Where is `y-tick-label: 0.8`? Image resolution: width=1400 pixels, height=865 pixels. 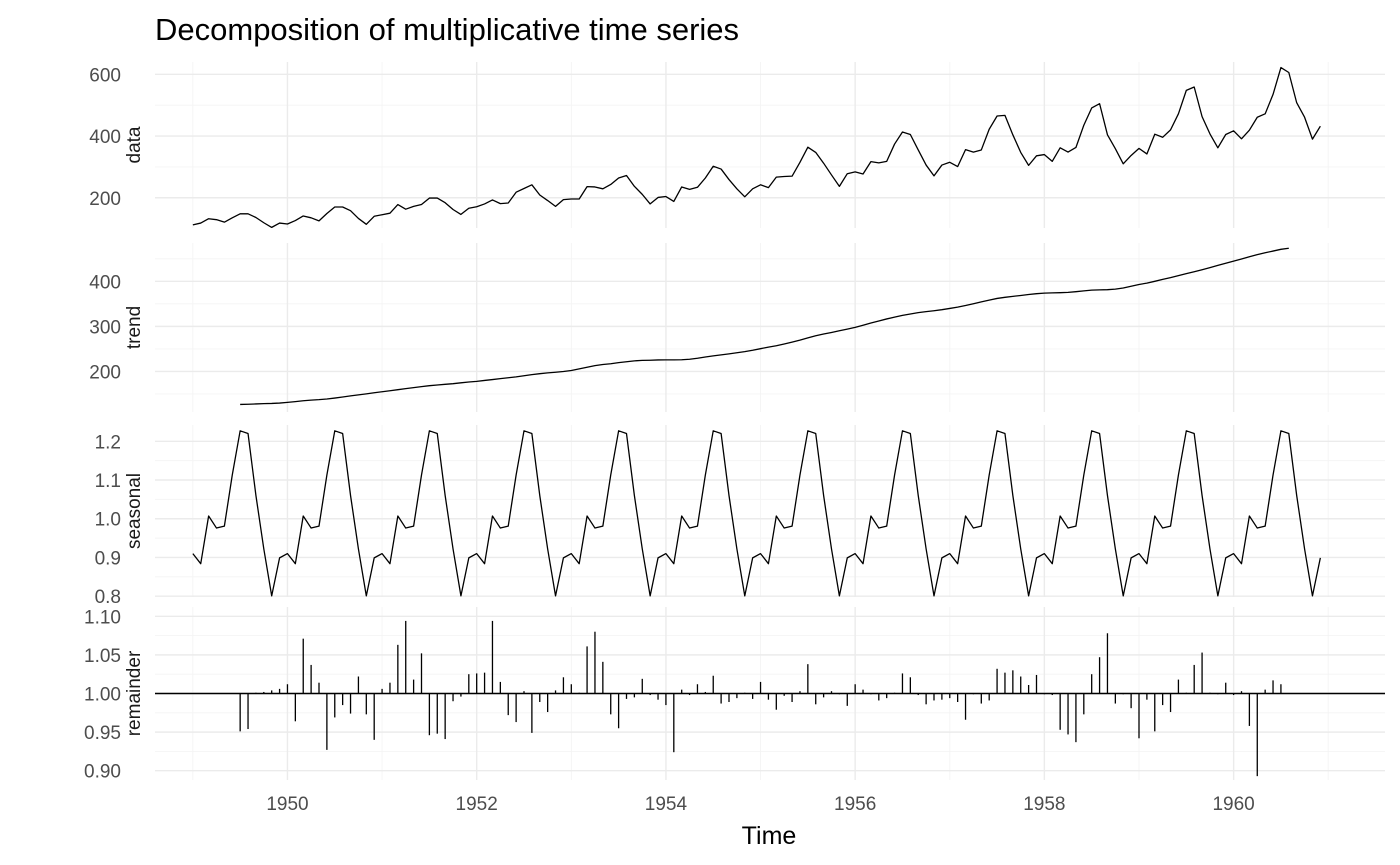 y-tick-label: 0.8 is located at coordinates (108, 597).